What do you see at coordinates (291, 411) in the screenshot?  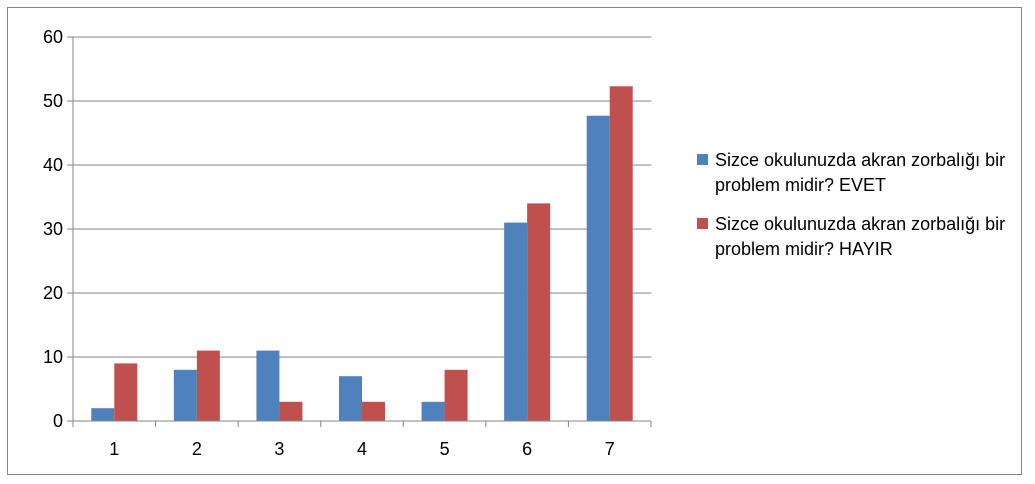 I see `bar-series2-cat3` at bounding box center [291, 411].